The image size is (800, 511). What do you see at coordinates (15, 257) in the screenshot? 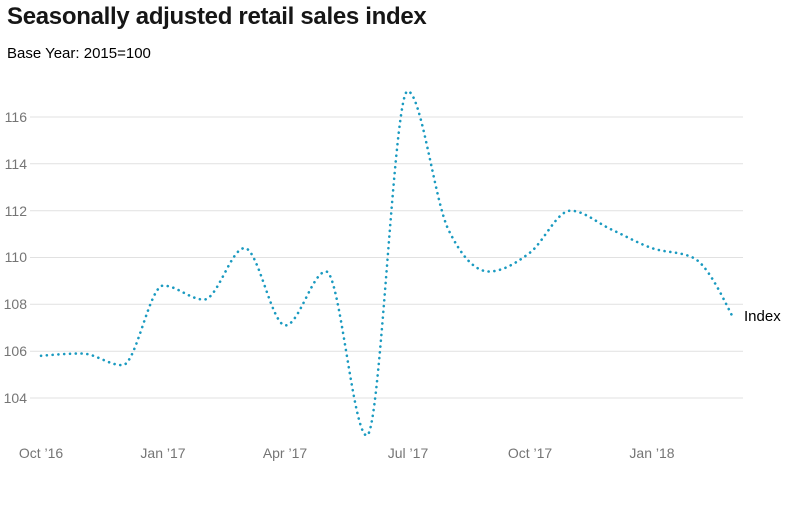
I see `y-tick-label: 110` at bounding box center [15, 257].